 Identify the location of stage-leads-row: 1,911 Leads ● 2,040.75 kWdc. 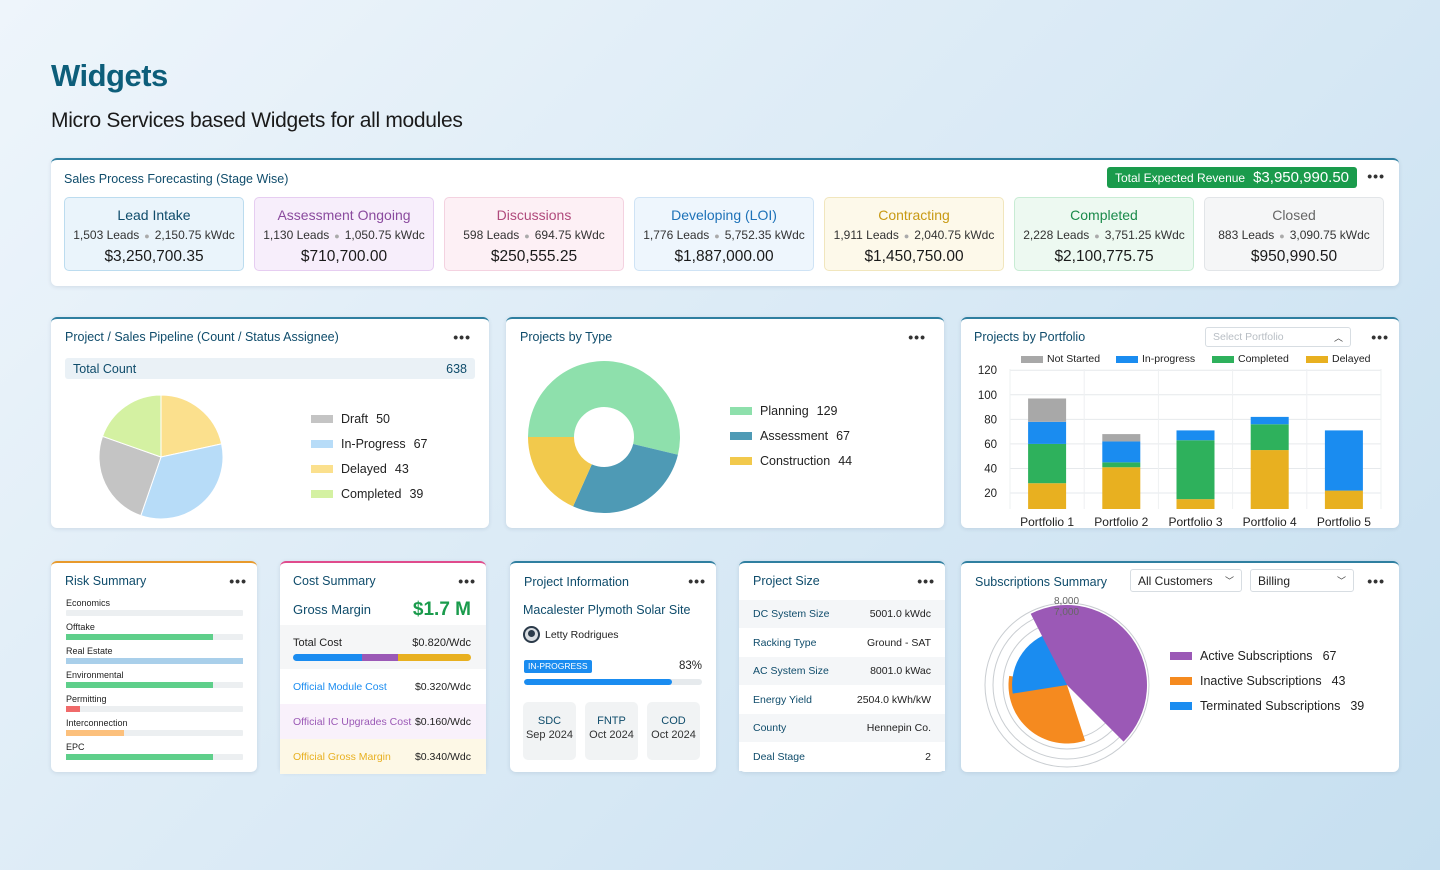
(914, 235).